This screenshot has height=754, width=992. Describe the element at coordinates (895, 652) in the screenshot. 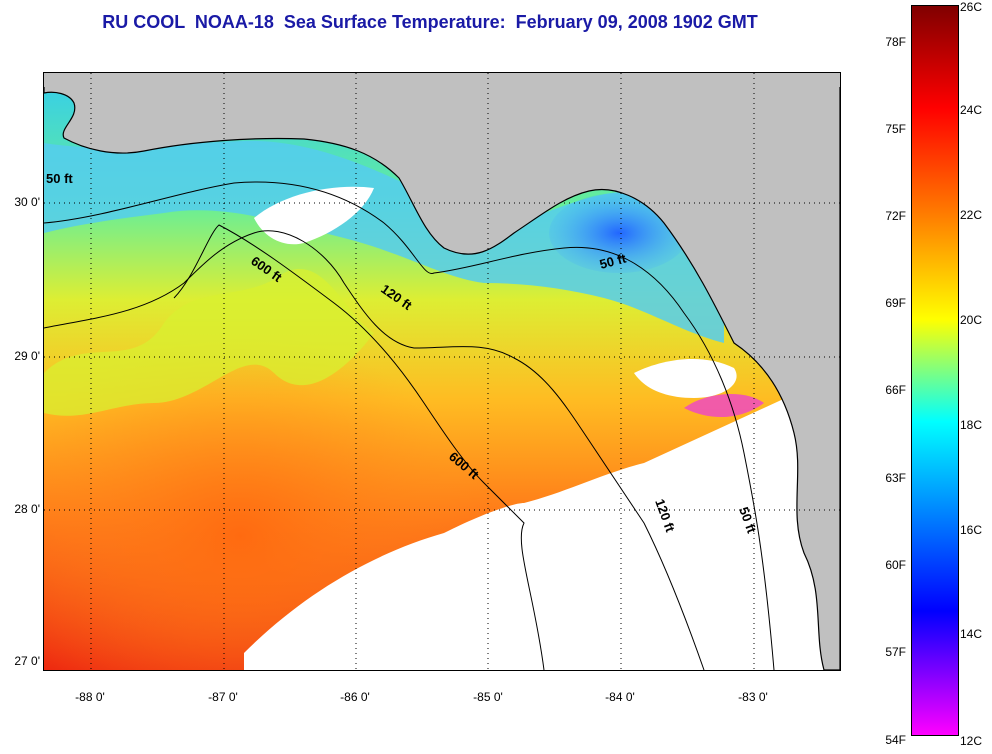

I see `colorbar-label-57f: 57F` at that location.